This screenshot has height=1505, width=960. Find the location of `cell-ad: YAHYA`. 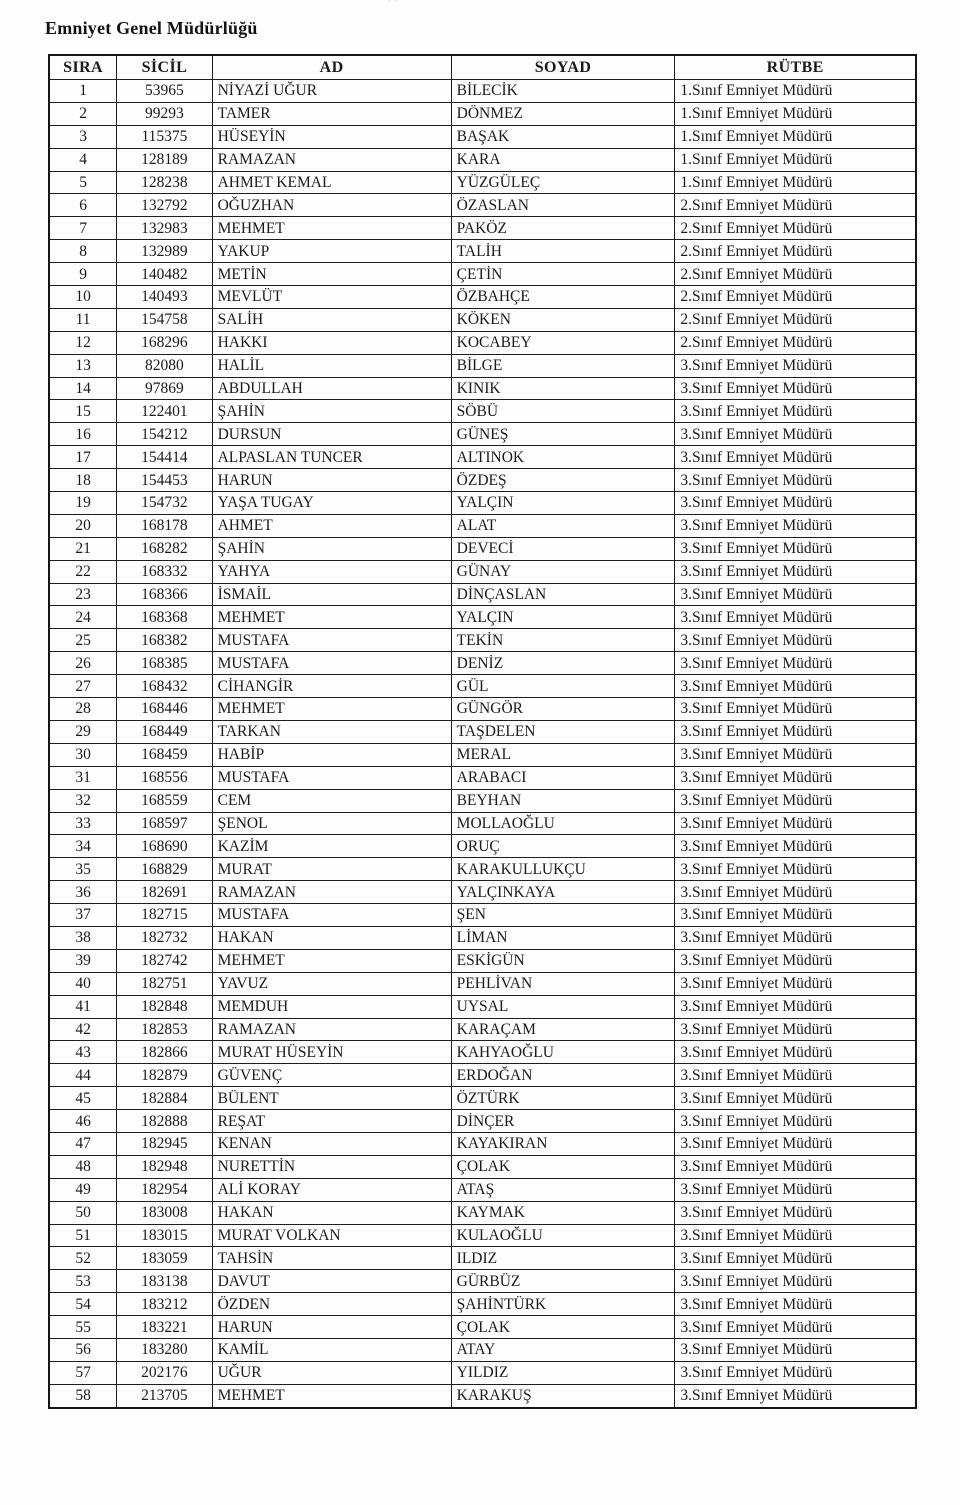

cell-ad: YAHYA is located at coordinates (331, 571).